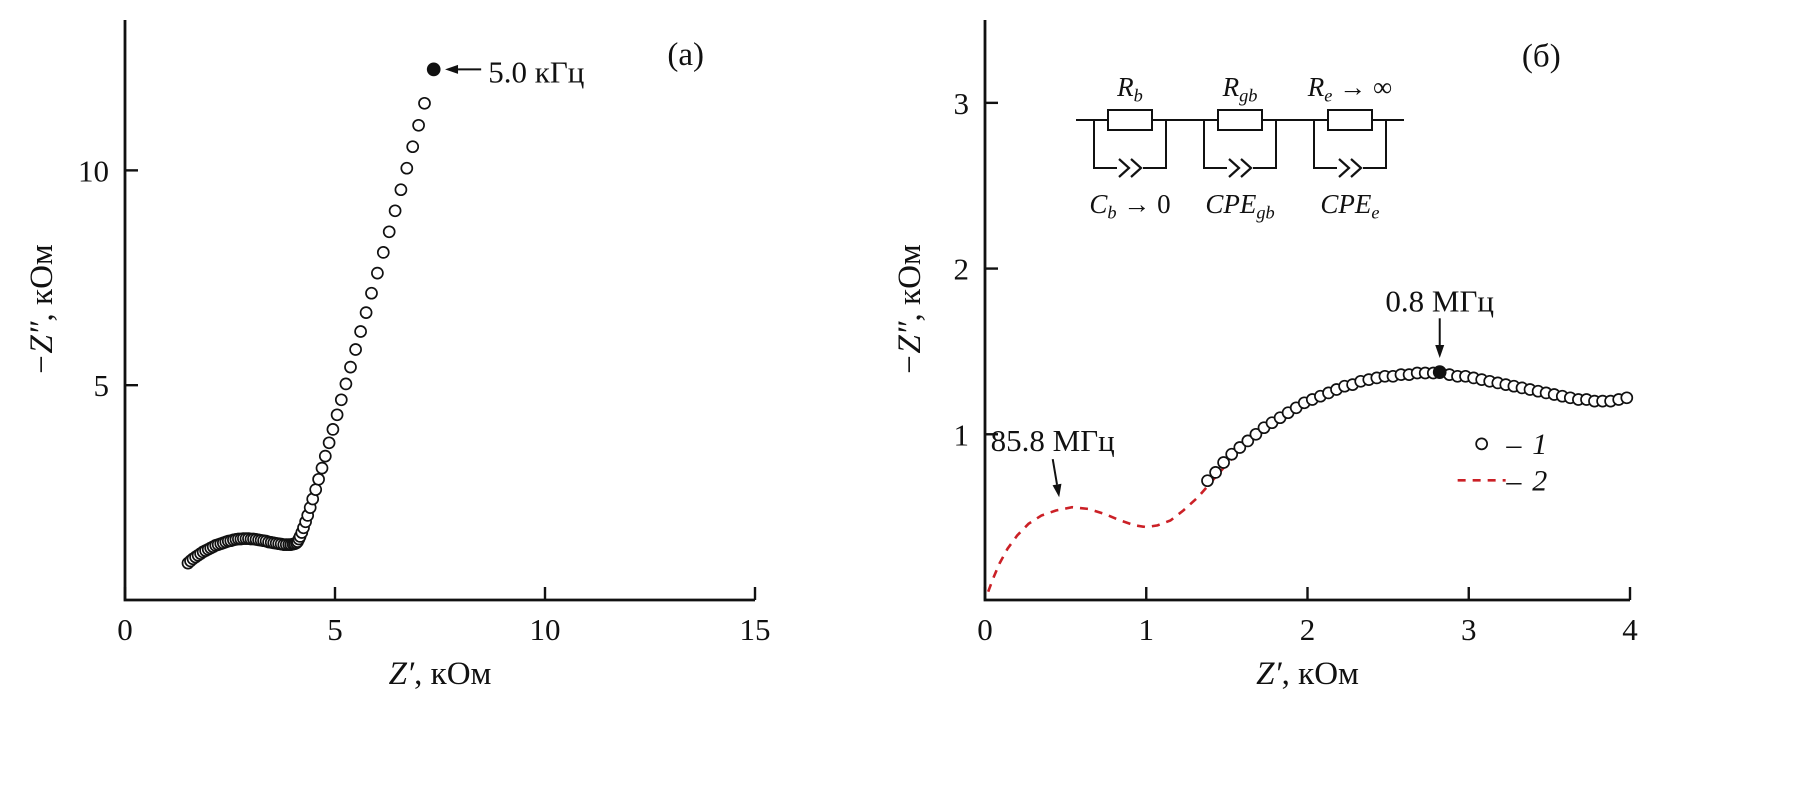 Image resolution: width=1795 pixels, height=812 pixels. What do you see at coordinates (1349, 88) in the screenshot?
I see `circuit-top-label: Re → ∞` at bounding box center [1349, 88].